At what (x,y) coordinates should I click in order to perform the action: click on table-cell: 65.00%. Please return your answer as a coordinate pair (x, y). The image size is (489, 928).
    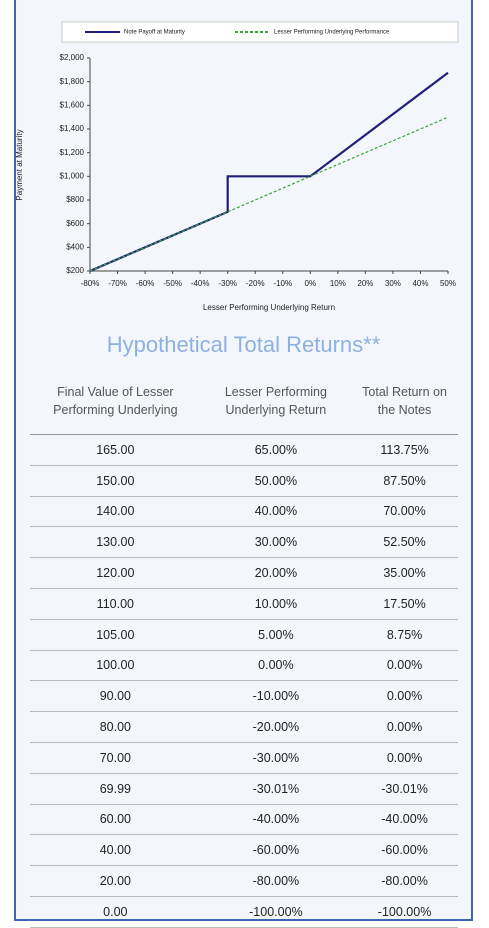
    Looking at the image, I should click on (276, 450).